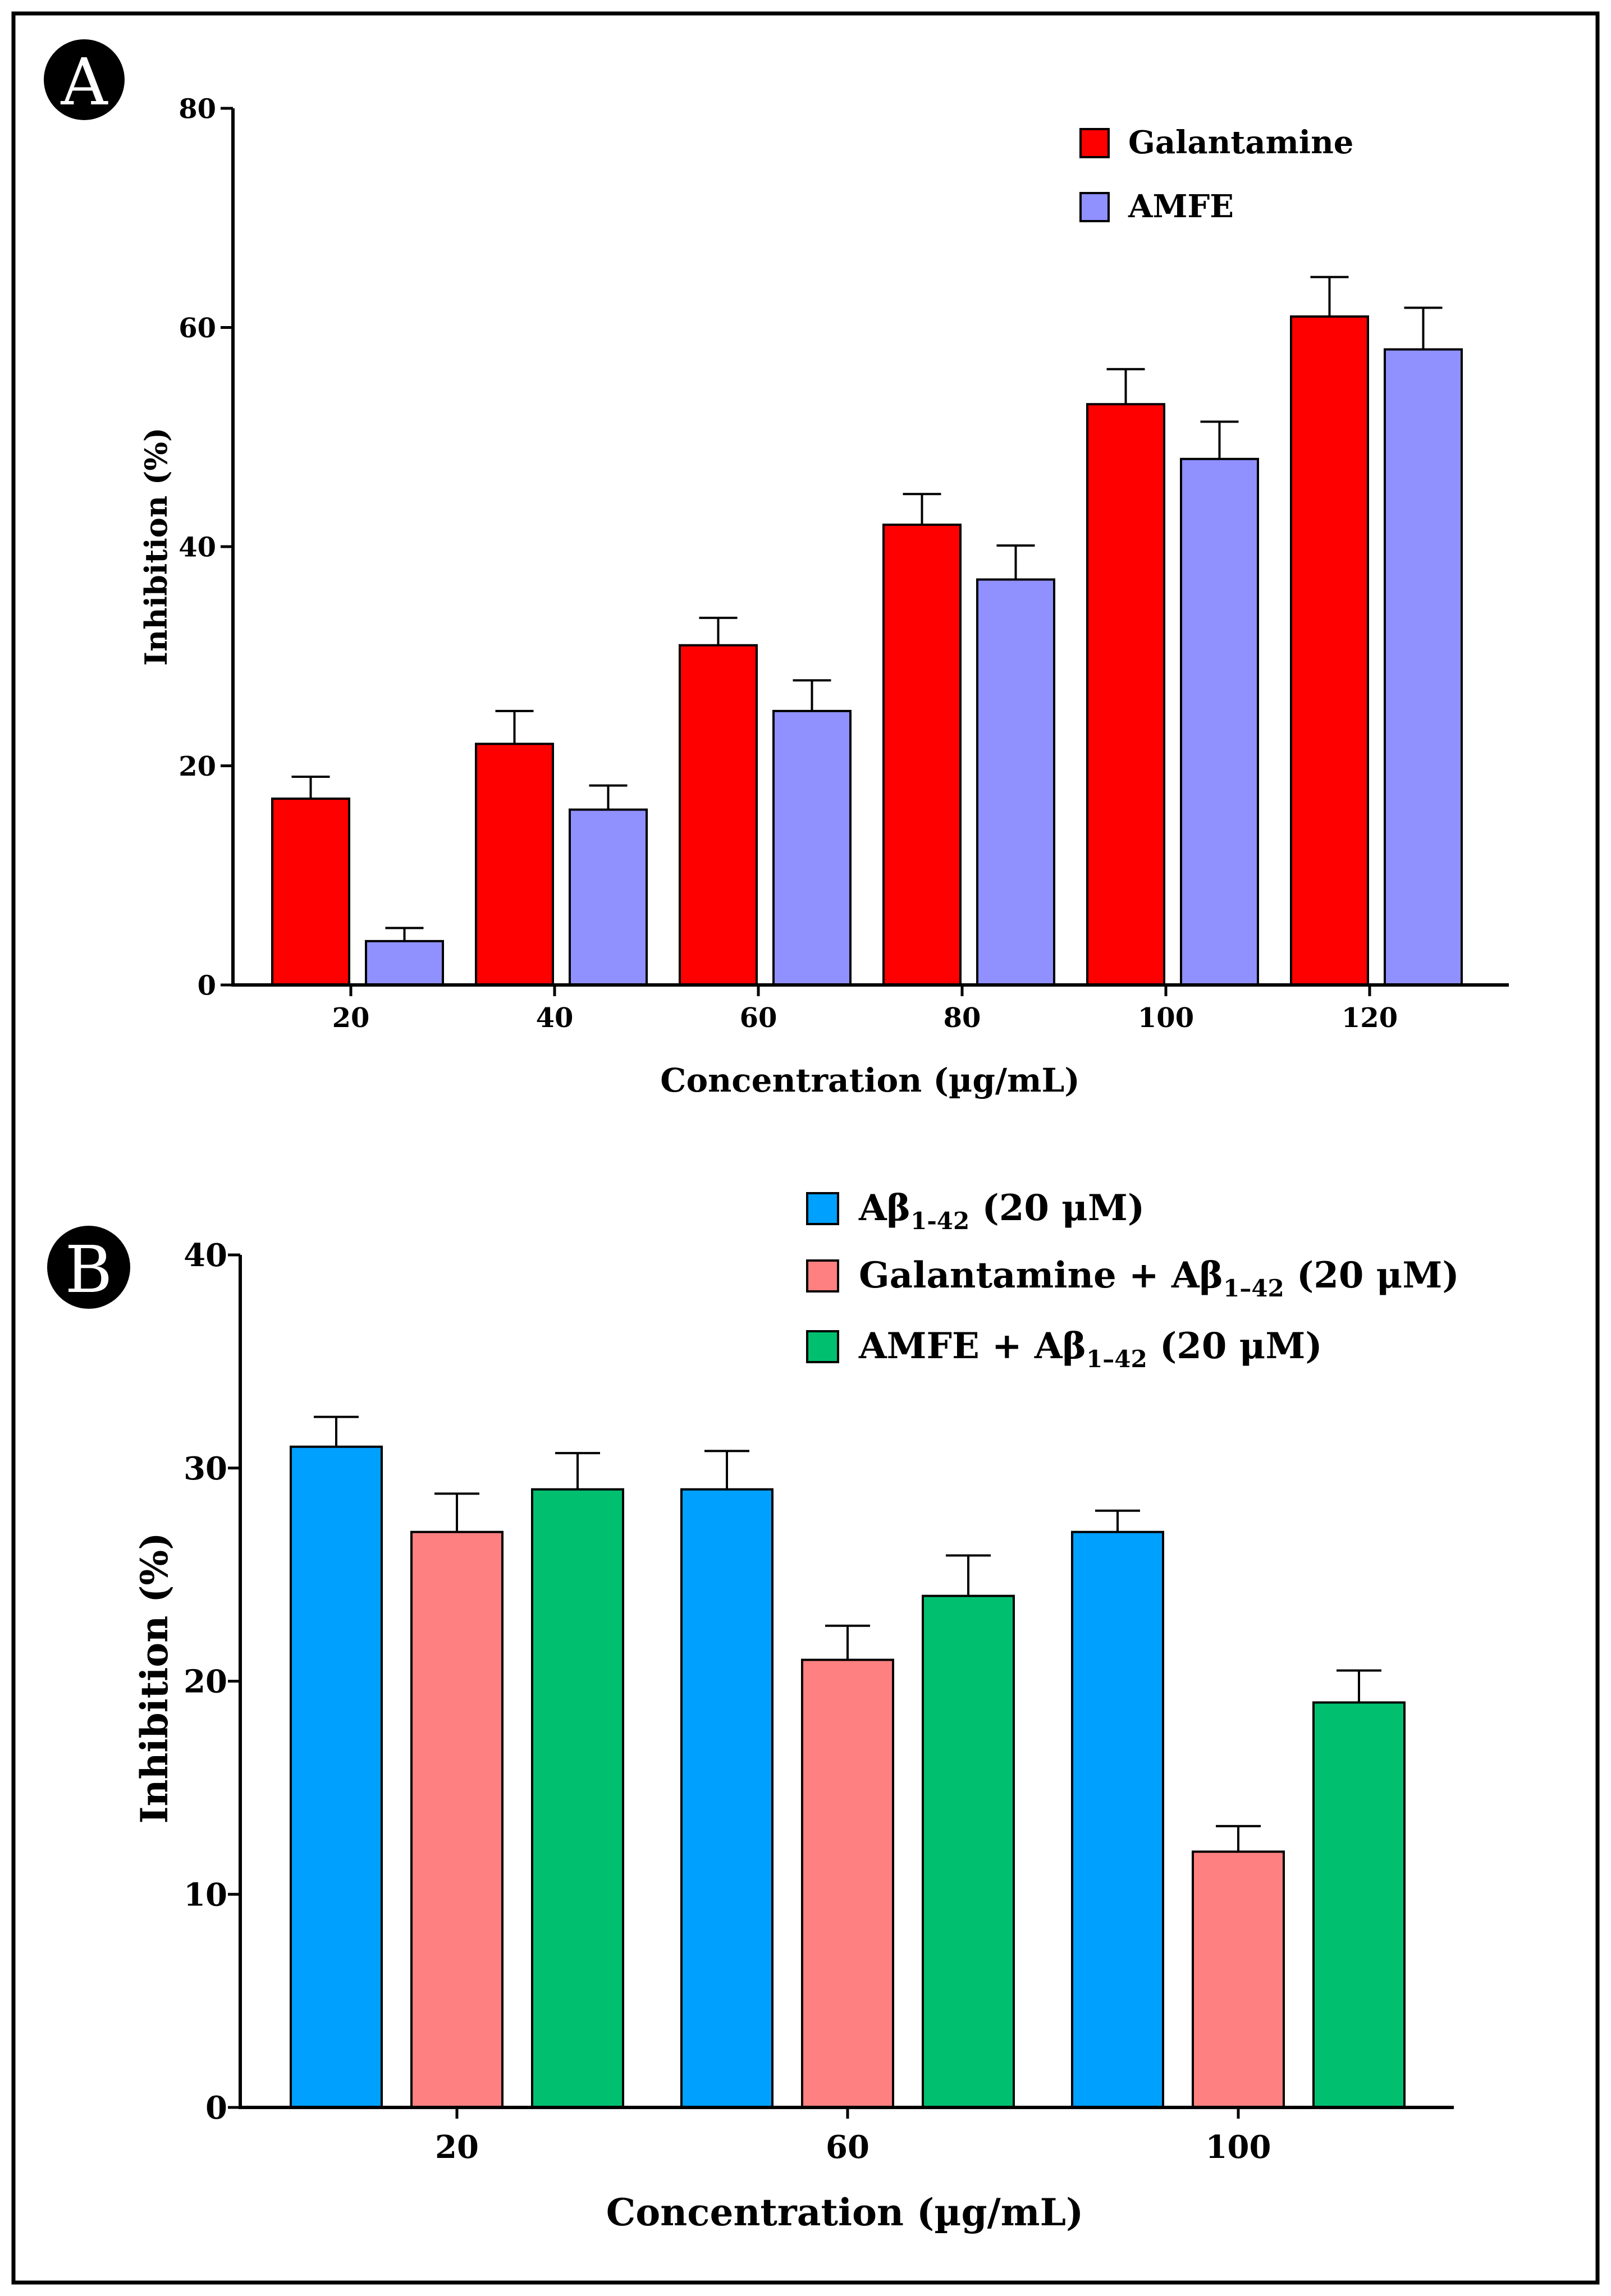  What do you see at coordinates (457, 2147) in the screenshot?
I see `x-tick-label-b-0: 20` at bounding box center [457, 2147].